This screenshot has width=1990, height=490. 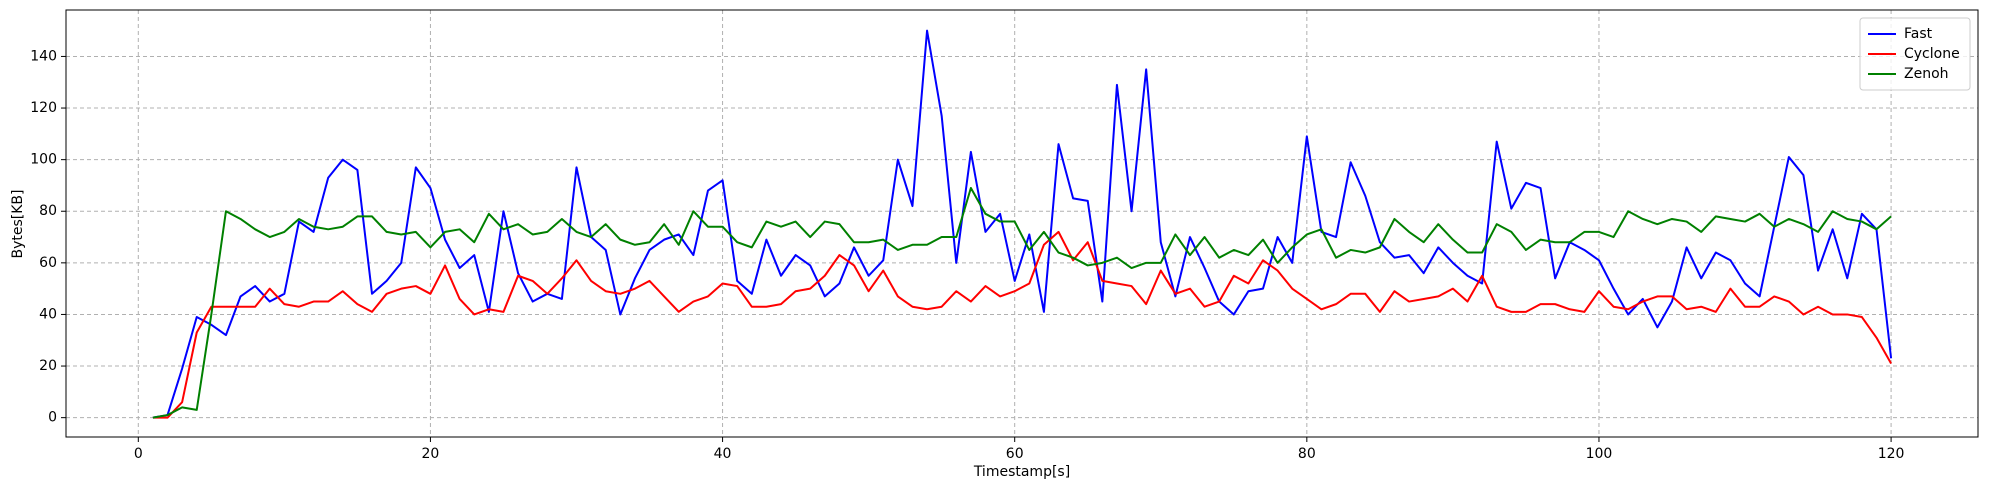 What do you see at coordinates (1015, 454) in the screenshot?
I see `x-tick-label: 60` at bounding box center [1015, 454].